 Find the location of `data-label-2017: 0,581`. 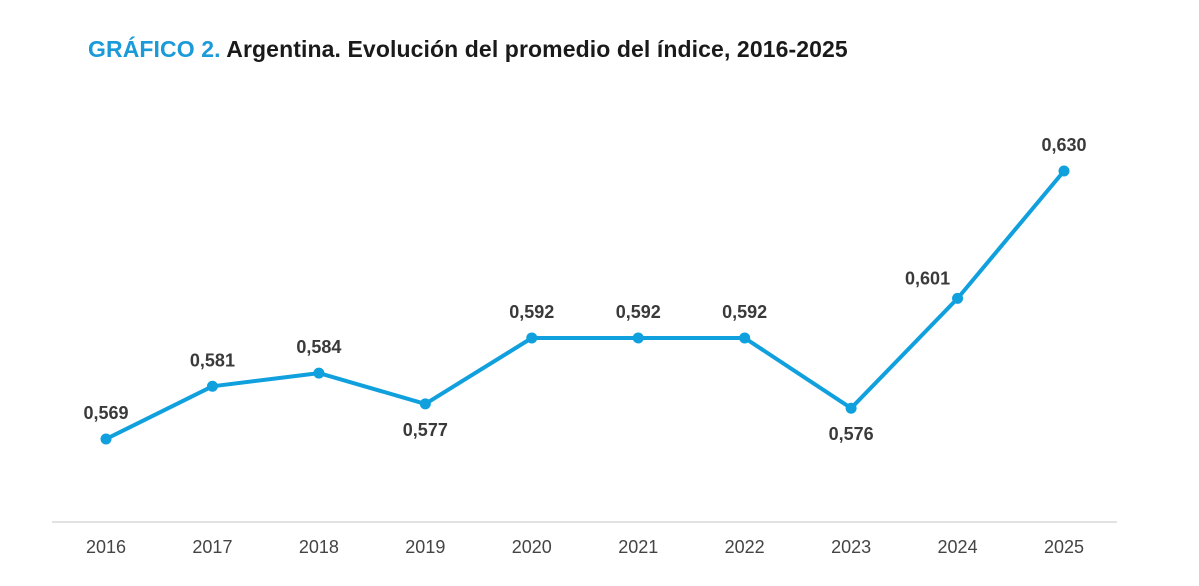

data-label-2017: 0,581 is located at coordinates (212, 360).